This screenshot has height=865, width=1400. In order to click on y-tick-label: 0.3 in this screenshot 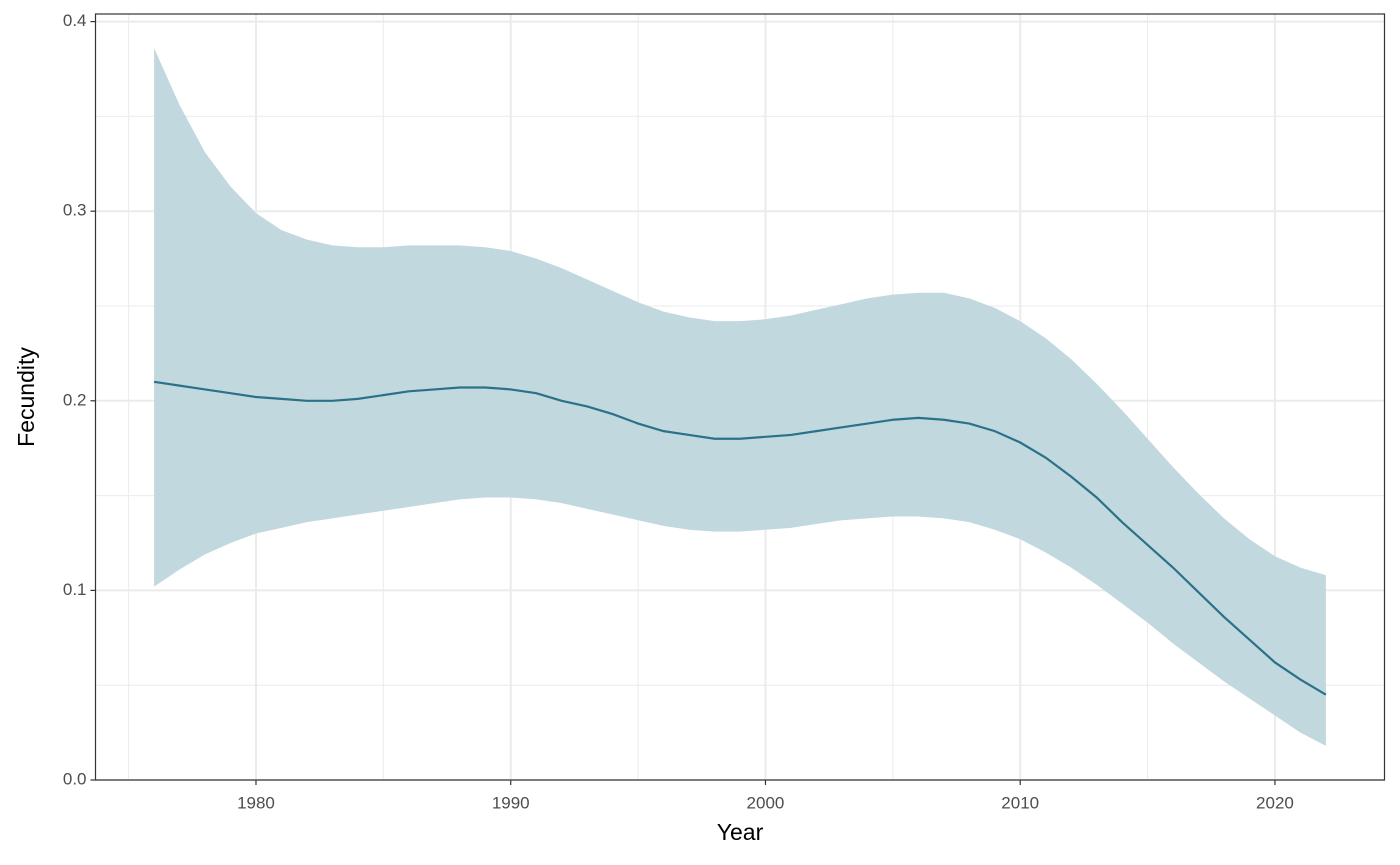, I will do `click(75, 210)`.